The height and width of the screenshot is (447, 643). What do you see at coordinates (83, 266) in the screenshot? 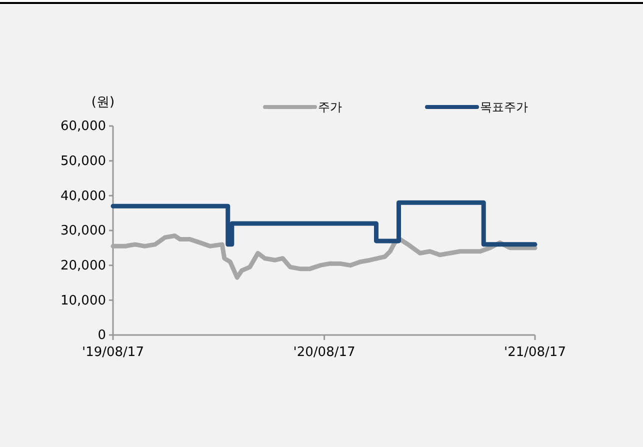
I see `y-tick-label: 20,000` at bounding box center [83, 266].